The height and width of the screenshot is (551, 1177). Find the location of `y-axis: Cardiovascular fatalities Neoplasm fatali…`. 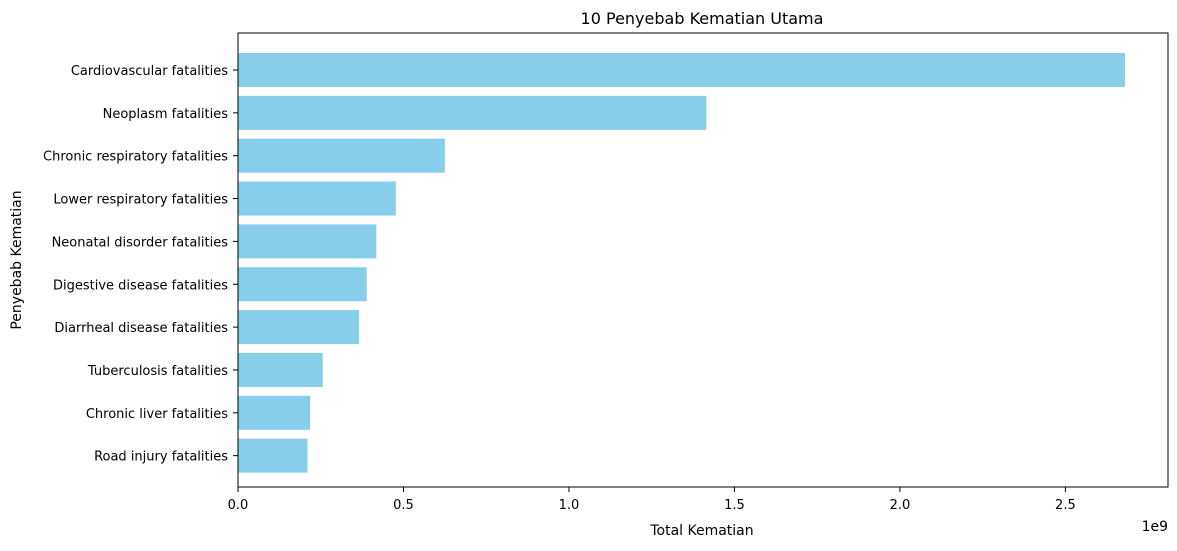

y-axis: Cardiovascular fatalities Neoplasm fatali… is located at coordinates (140, 264).